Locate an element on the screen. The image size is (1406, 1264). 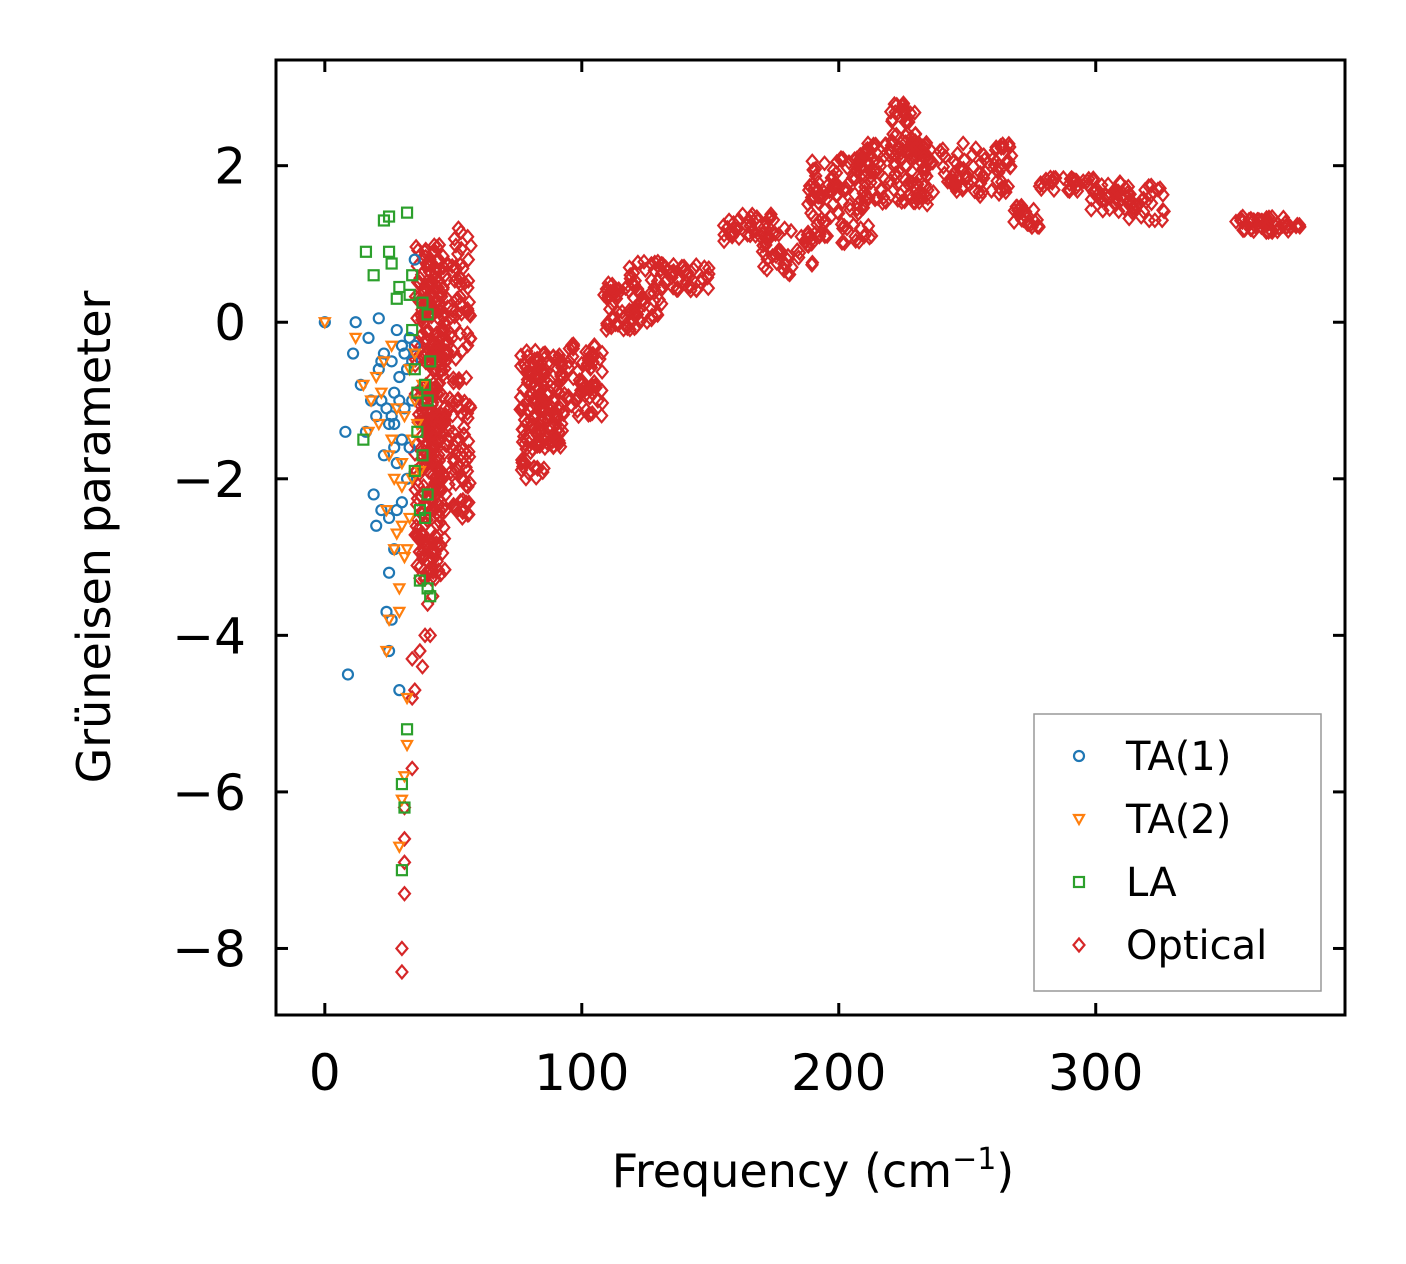
y-tick-label: −4 is located at coordinates (209, 636).